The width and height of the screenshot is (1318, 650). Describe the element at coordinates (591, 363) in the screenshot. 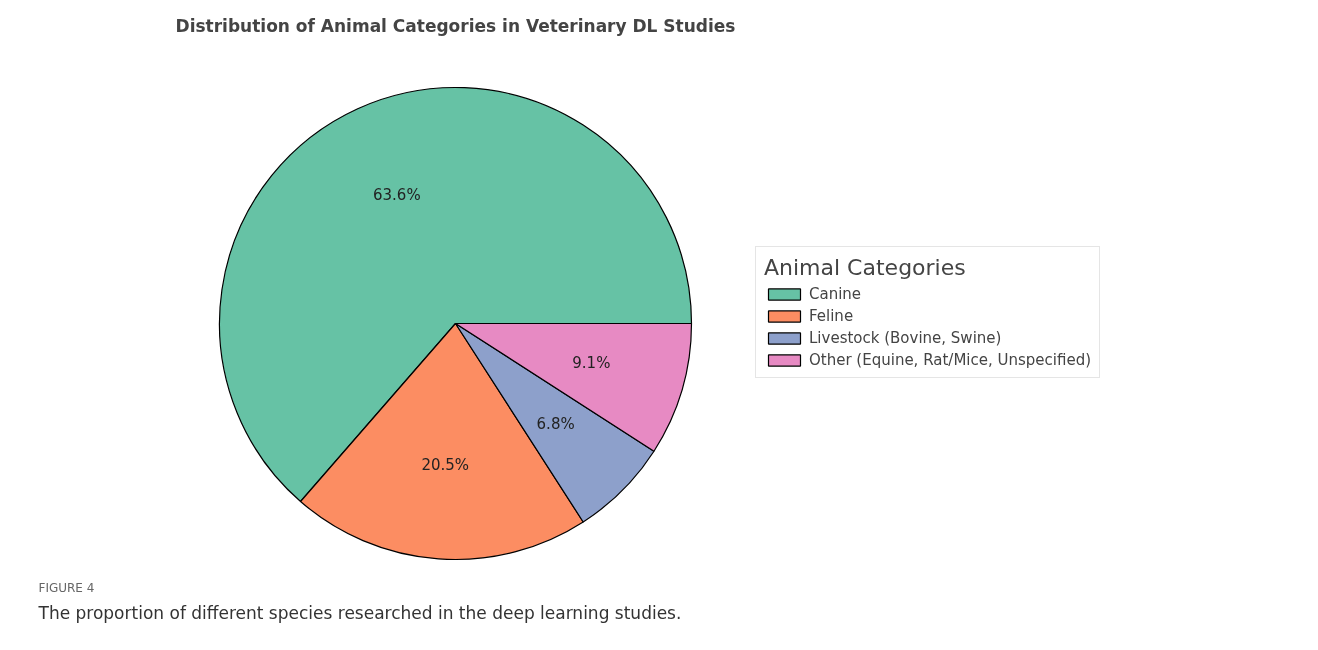

I see `data-label: 9.1%` at that location.